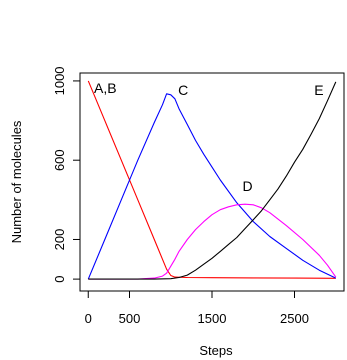 This screenshot has height=360, width=347. What do you see at coordinates (130, 318) in the screenshot?
I see `x-tick-label: 500` at bounding box center [130, 318].